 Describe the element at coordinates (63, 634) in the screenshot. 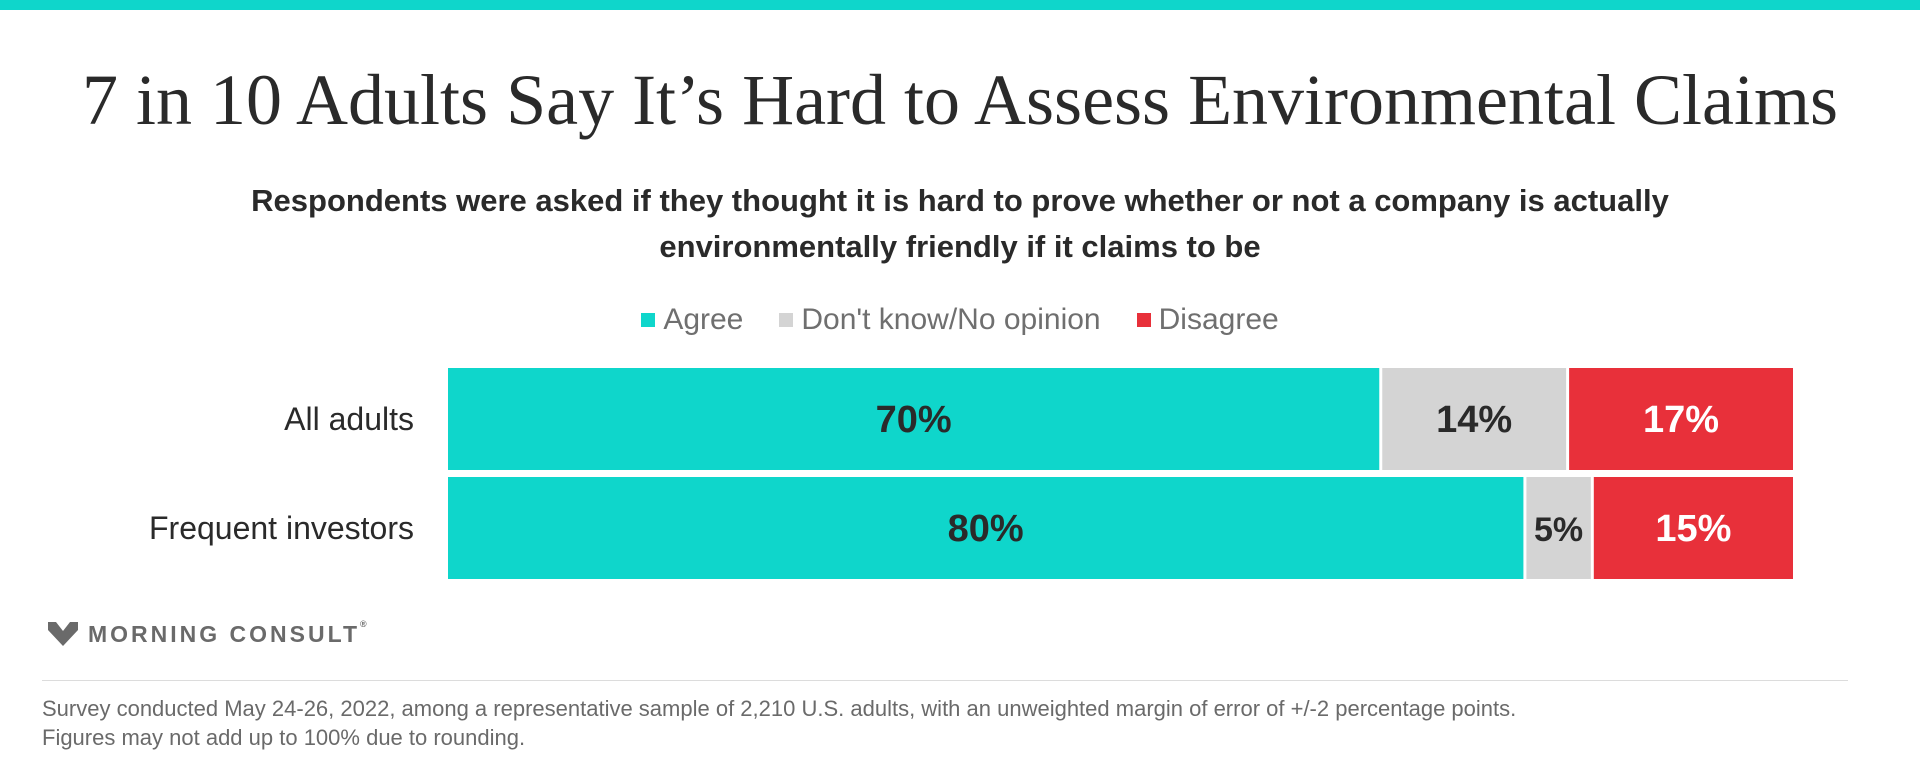

I see `morning-consult-mark-icon` at that location.